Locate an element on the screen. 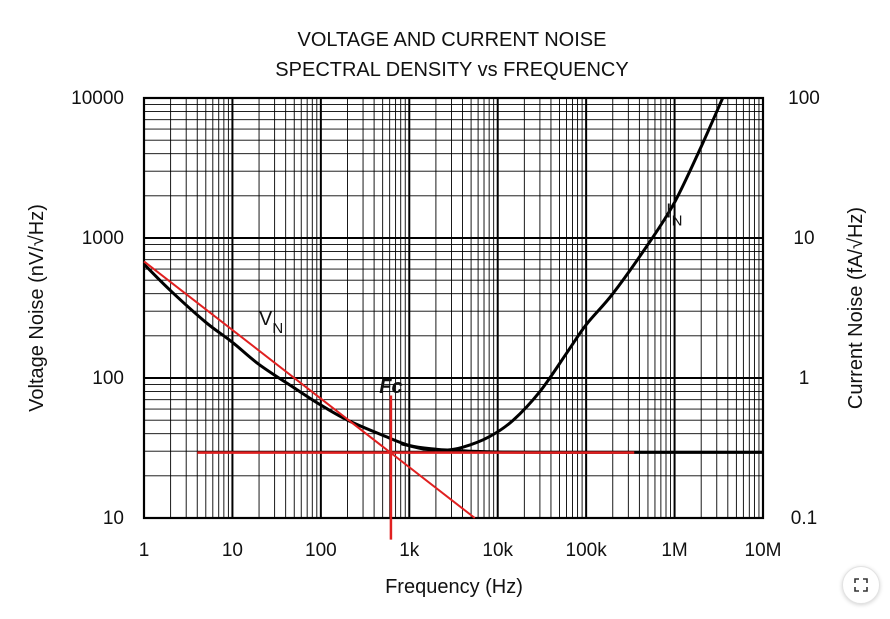  expand-corners-icon is located at coordinates (861, 585).